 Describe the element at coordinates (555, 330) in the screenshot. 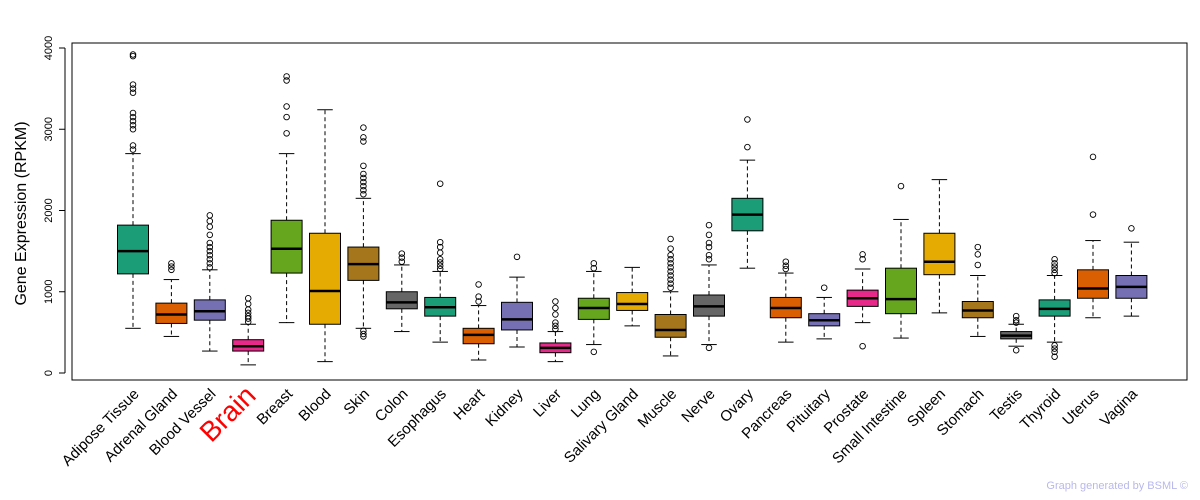

I see `box-group-liver` at that location.